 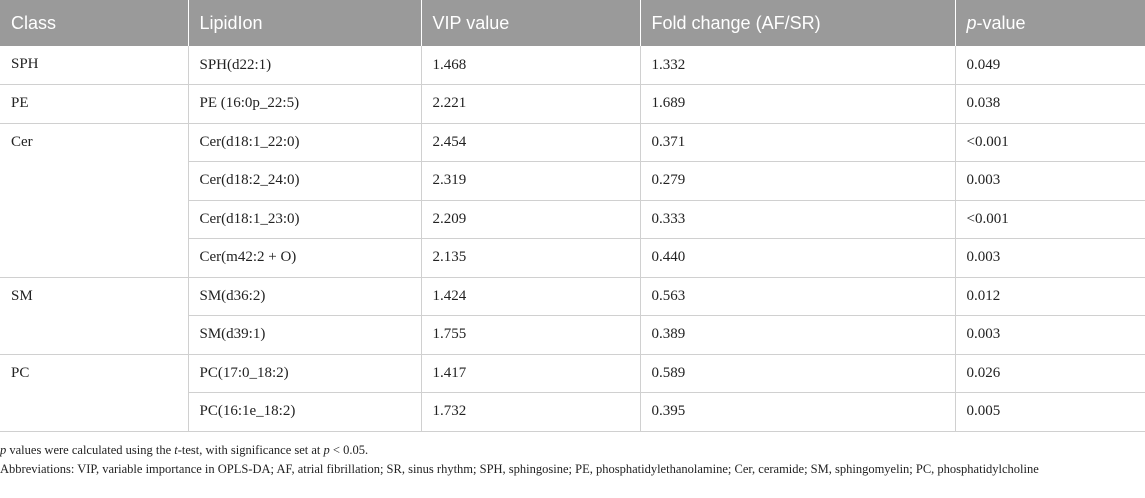 What do you see at coordinates (304, 23) in the screenshot?
I see `header-lipidion: LipidIon` at bounding box center [304, 23].